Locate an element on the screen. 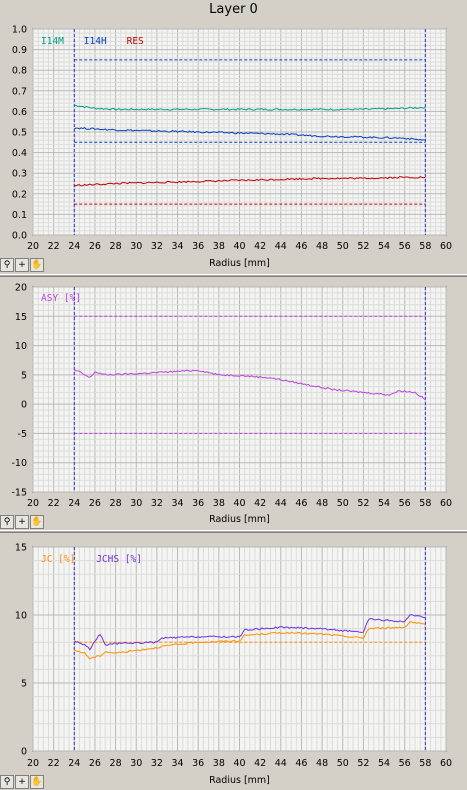 The height and width of the screenshot is (790, 467). y-tick-label: 0.8 is located at coordinates (19, 71).